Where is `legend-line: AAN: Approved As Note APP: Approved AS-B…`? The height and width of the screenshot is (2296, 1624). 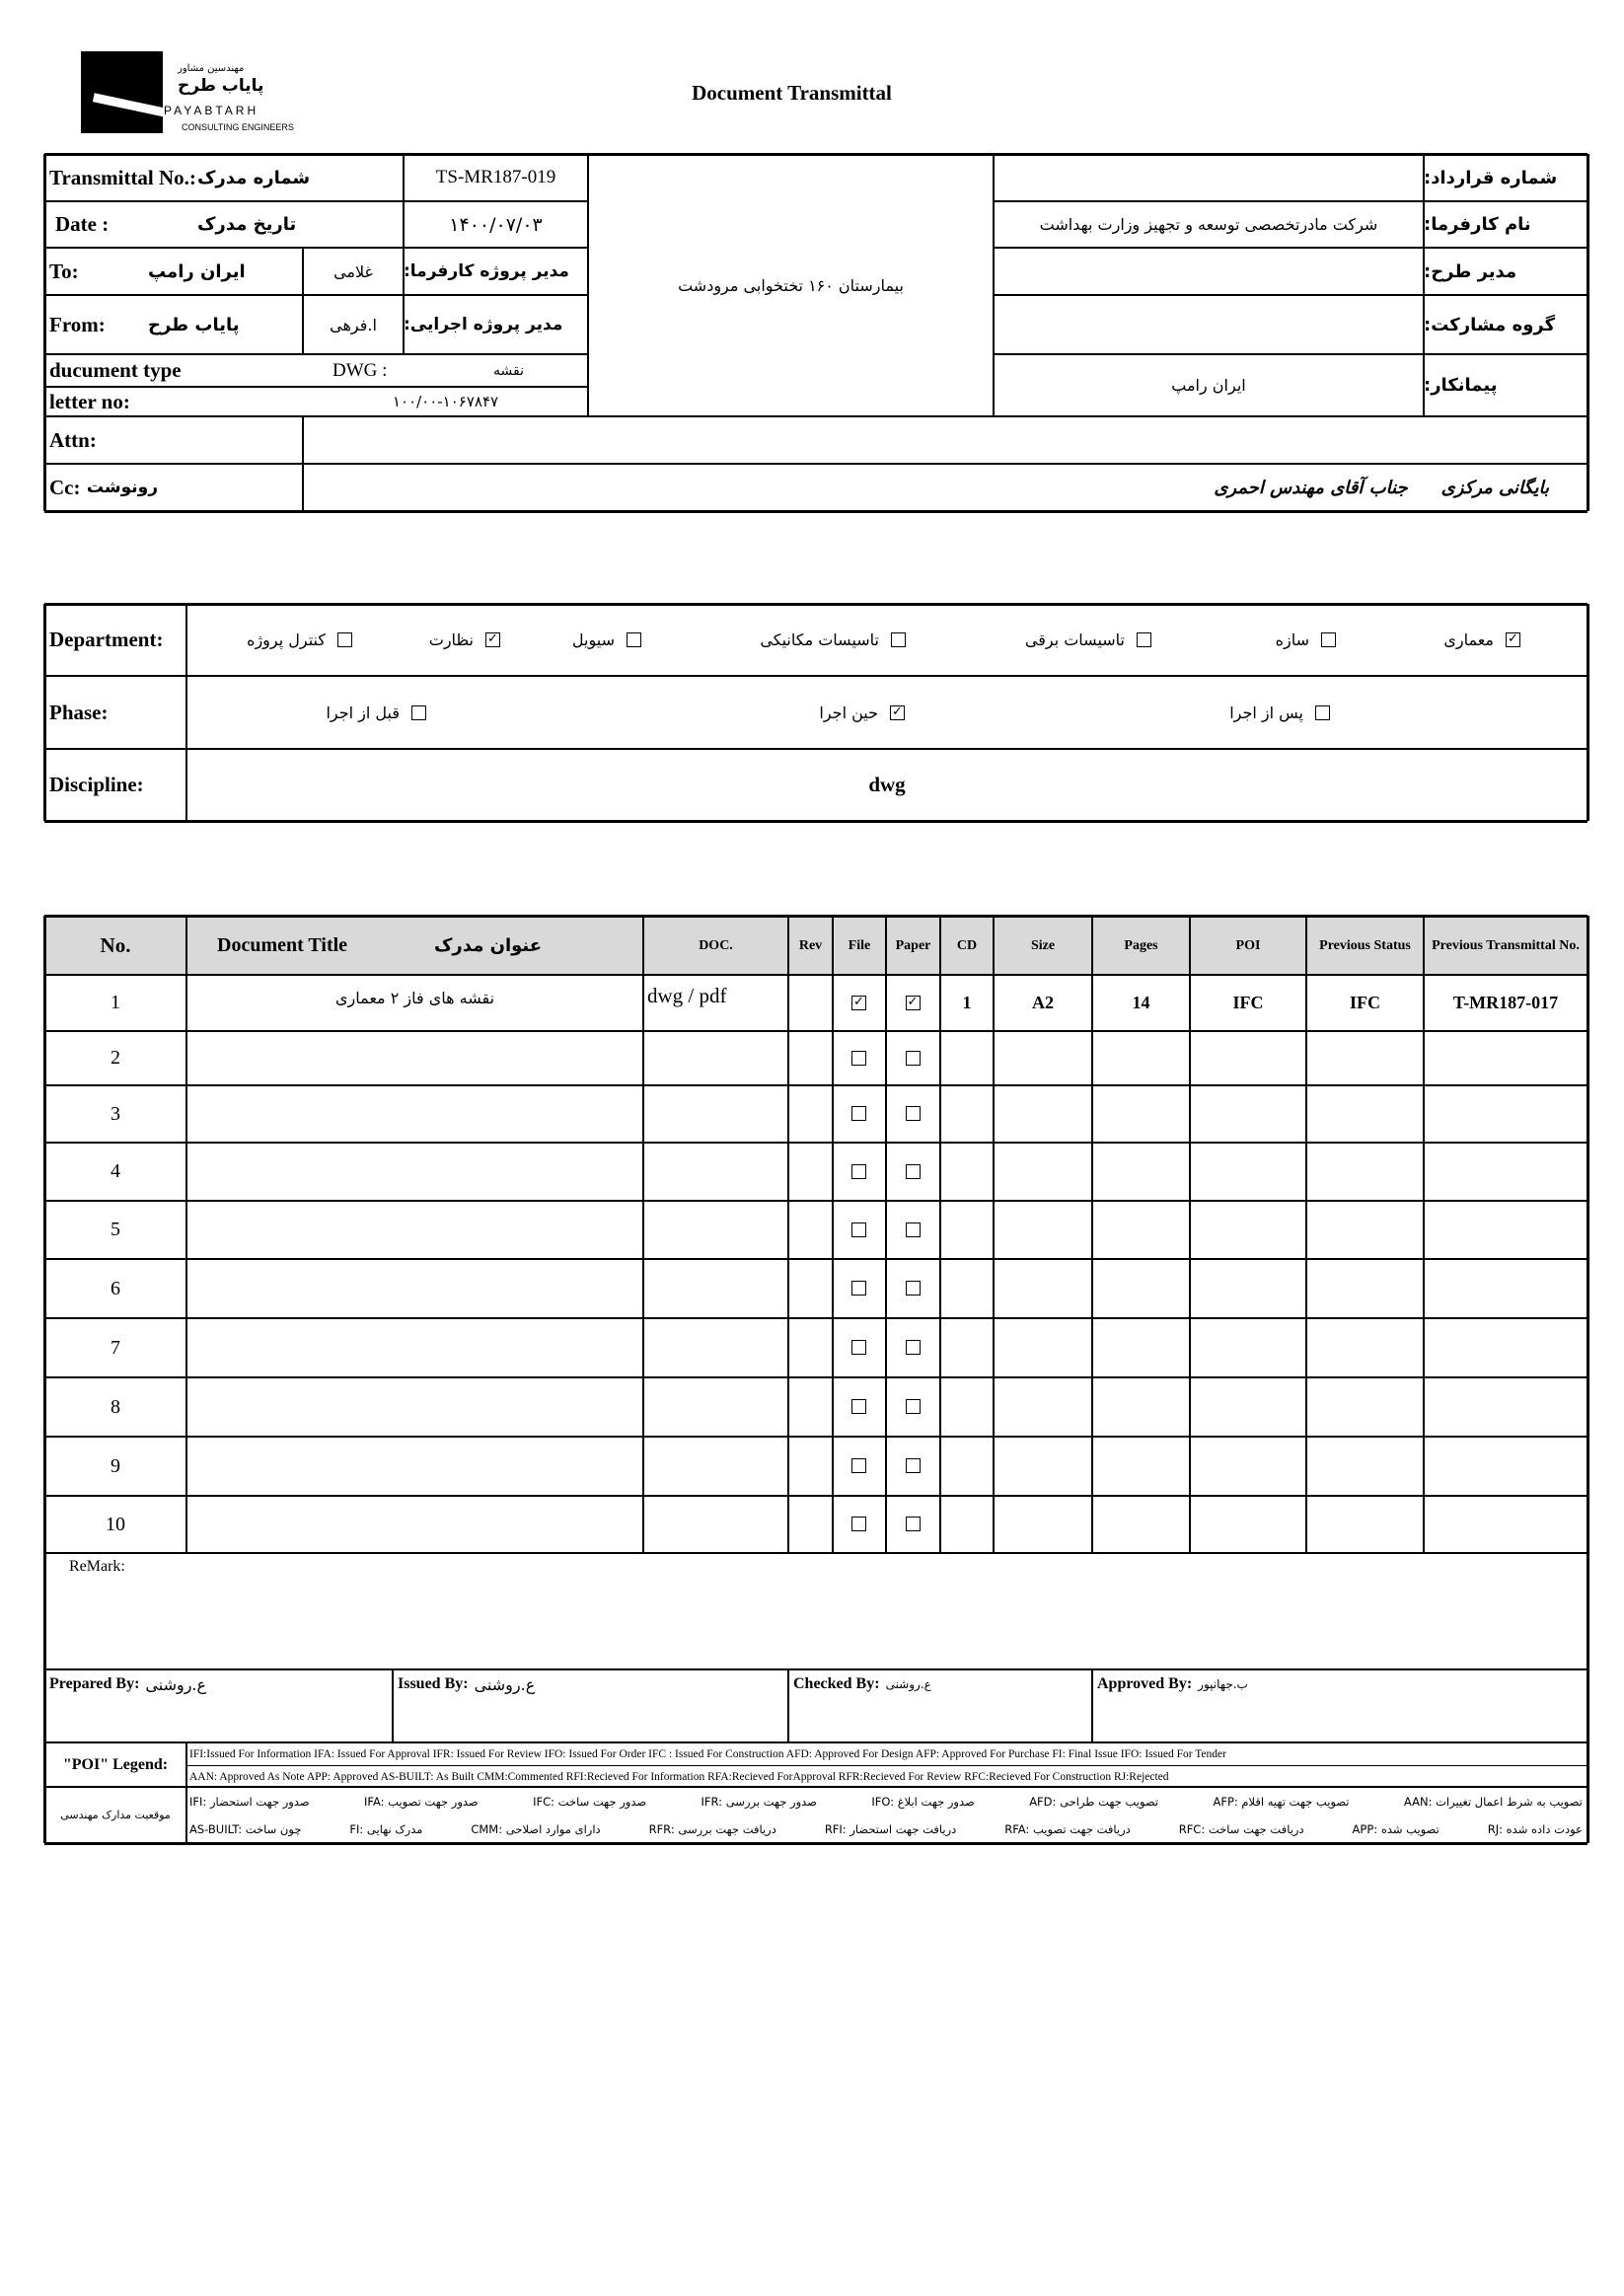
legend-line: AAN: Approved As Note APP: Approved AS-B… is located at coordinates (679, 1776).